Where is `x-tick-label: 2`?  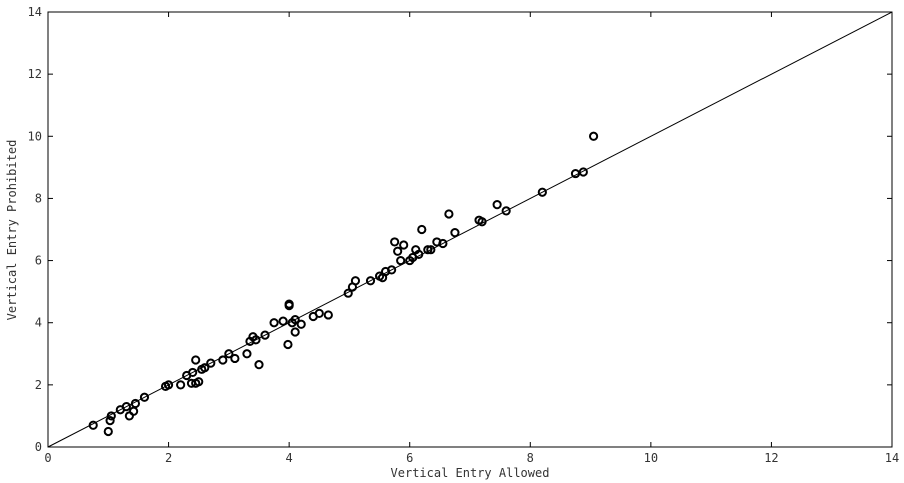 x-tick-label: 2 is located at coordinates (168, 458).